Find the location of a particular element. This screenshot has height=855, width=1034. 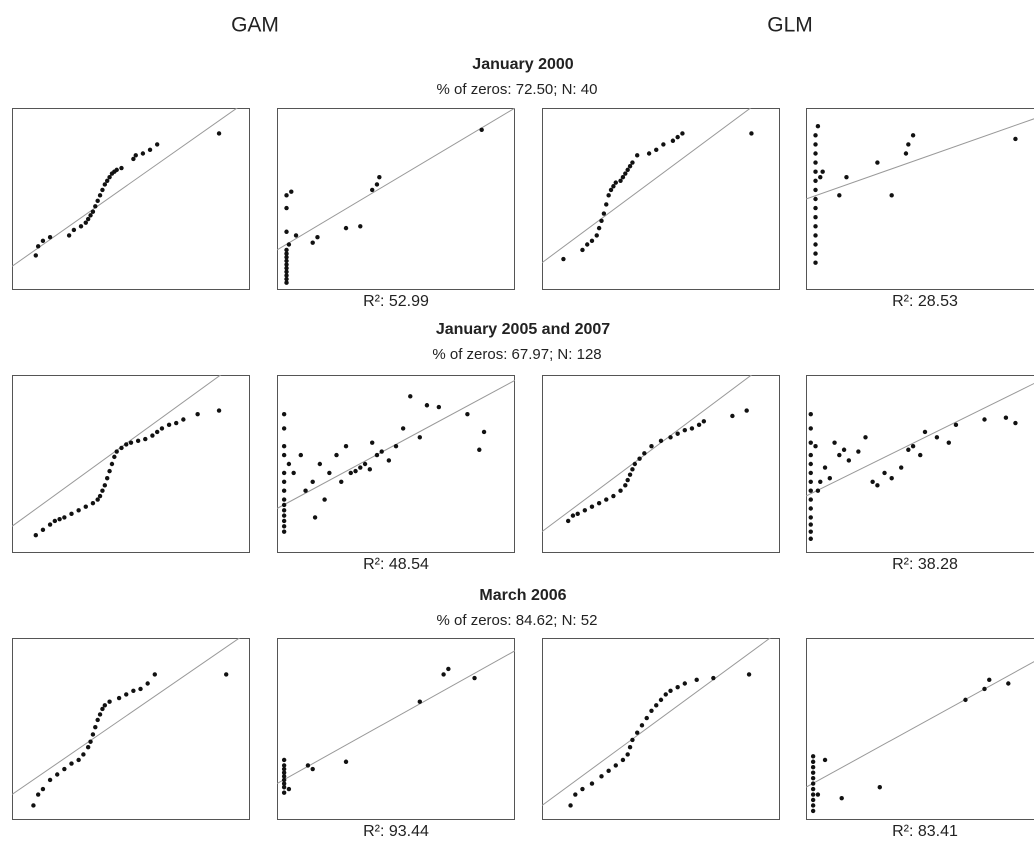

r2-label: R²: 93.44 is located at coordinates (396, 831).